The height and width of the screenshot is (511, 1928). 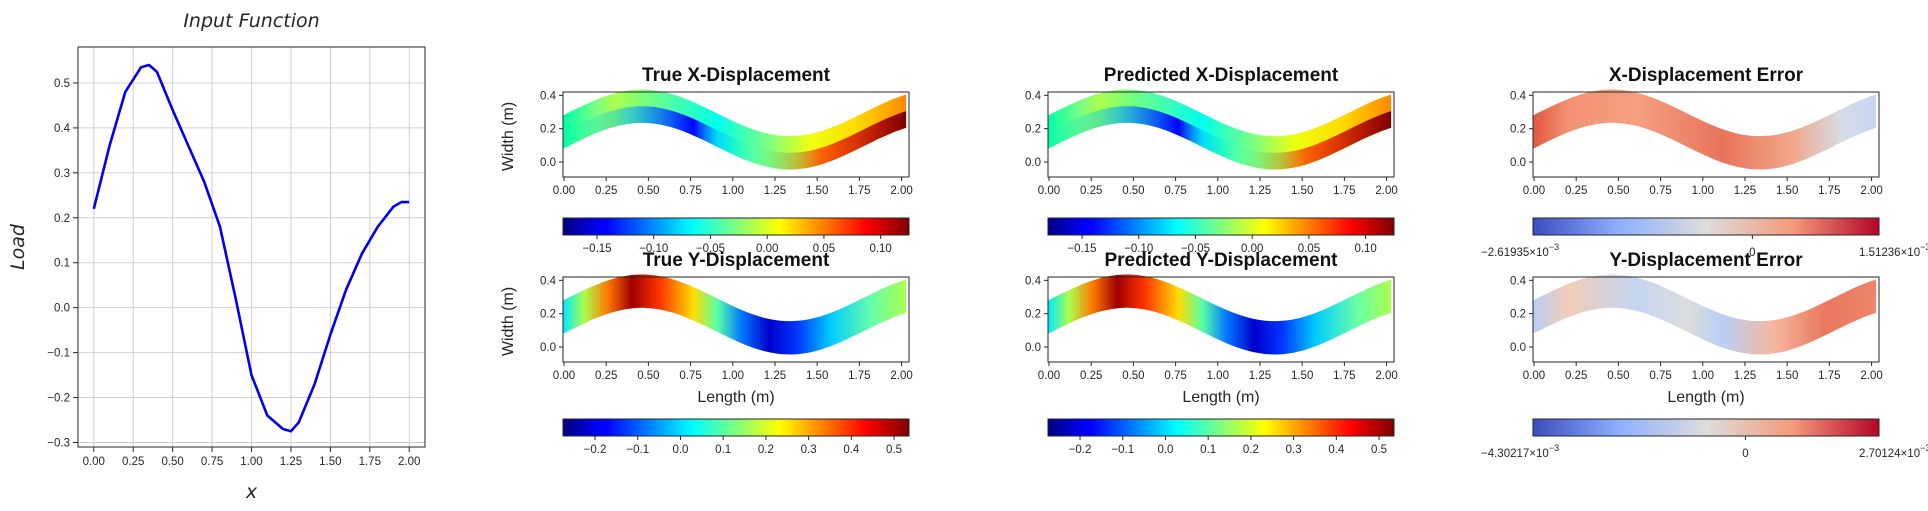 I want to click on true_y-xtick-label: 0.00, so click(x=564, y=376).